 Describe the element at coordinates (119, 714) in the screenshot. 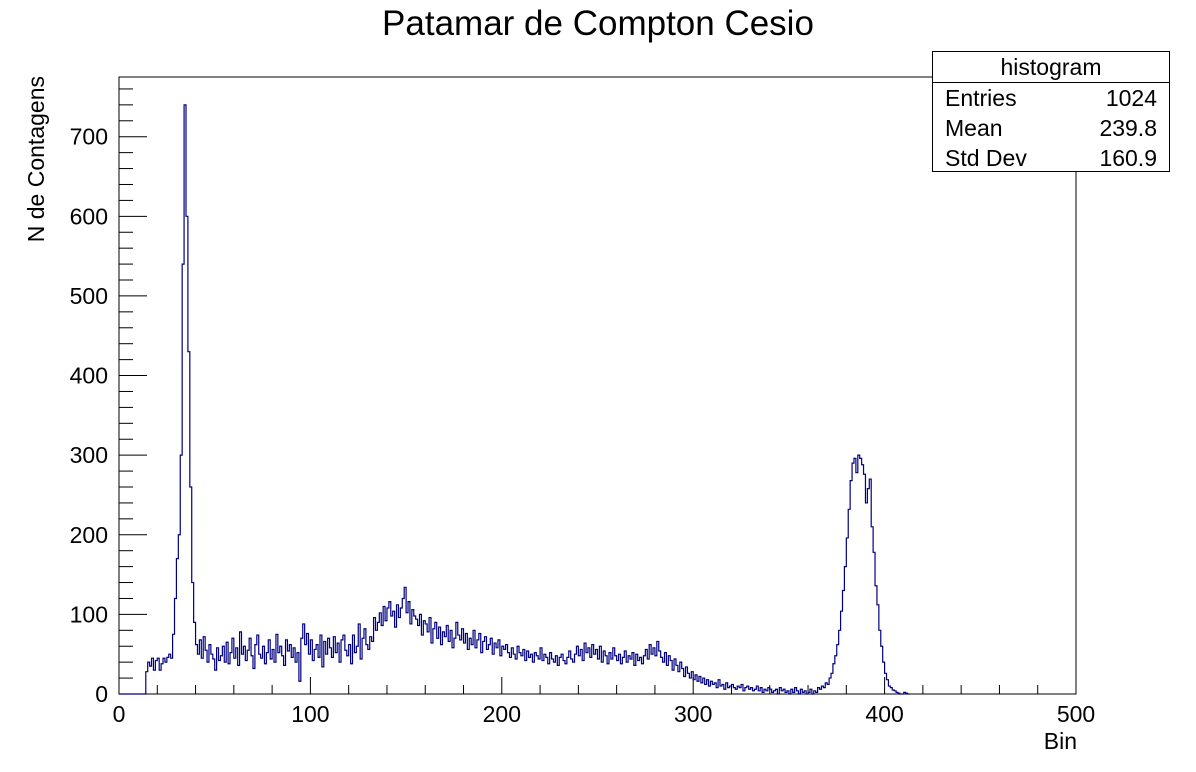

I see `x-tick-label: 0` at that location.